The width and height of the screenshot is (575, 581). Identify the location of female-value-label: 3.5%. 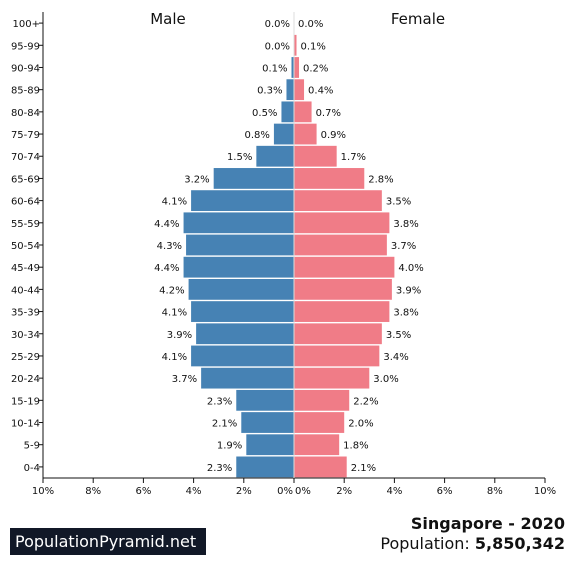
(398, 335).